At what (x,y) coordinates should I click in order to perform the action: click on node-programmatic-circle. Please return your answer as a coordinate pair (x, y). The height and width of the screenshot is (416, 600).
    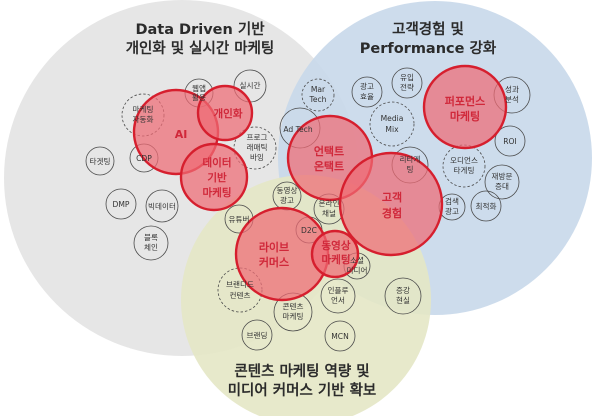
    Looking at the image, I should click on (255, 148).